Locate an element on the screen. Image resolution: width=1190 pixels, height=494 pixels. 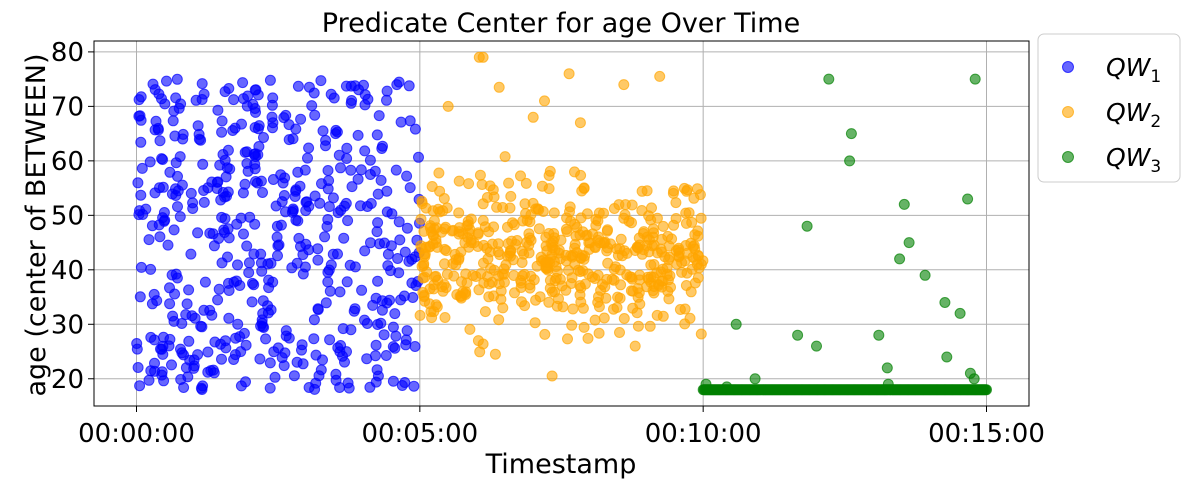
chart-title: Predicate Center for age Over Time is located at coordinates (561, 23).